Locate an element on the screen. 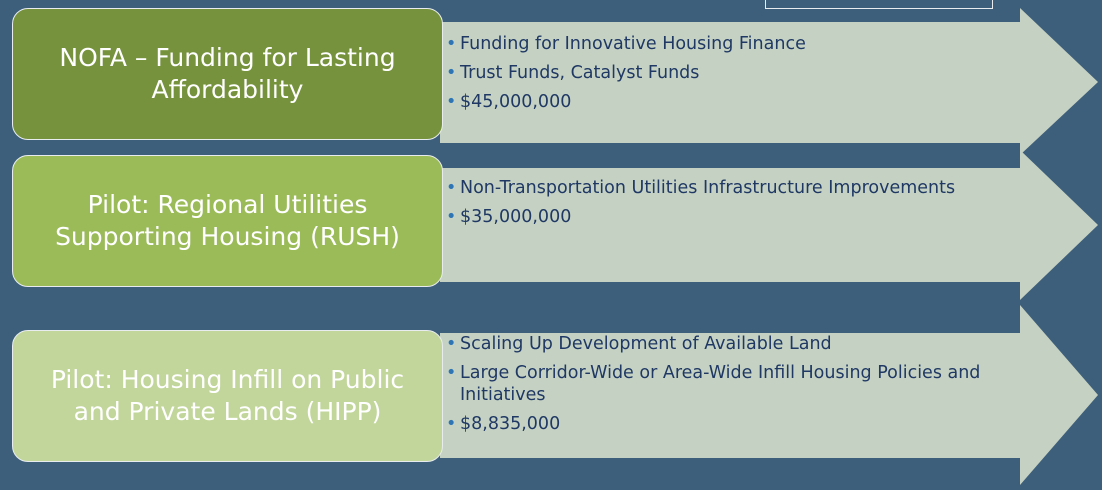 The image size is (1102, 490). bullet-item: Funding for Innovative Housing Finance is located at coordinates (716, 44).